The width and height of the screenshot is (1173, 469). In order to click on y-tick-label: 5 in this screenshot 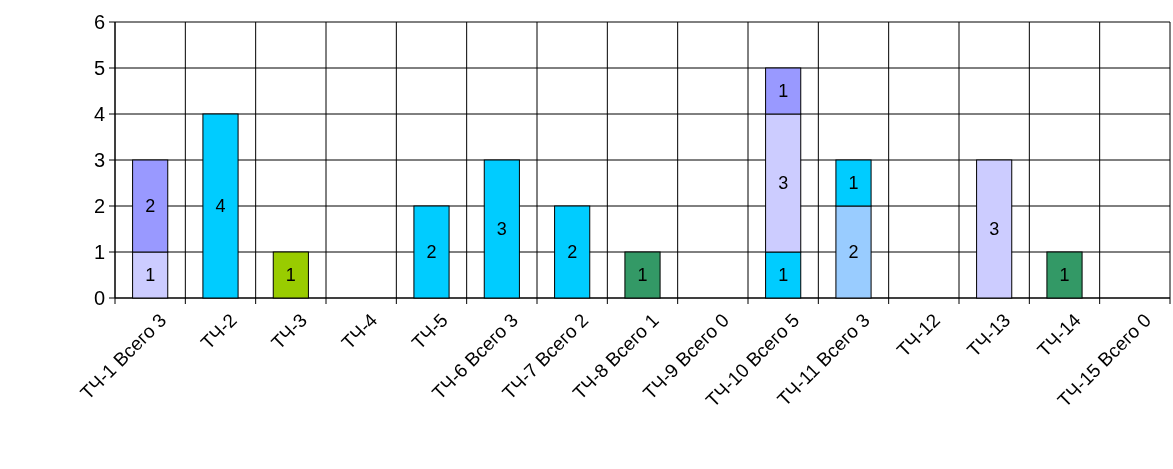, I will do `click(99, 68)`.